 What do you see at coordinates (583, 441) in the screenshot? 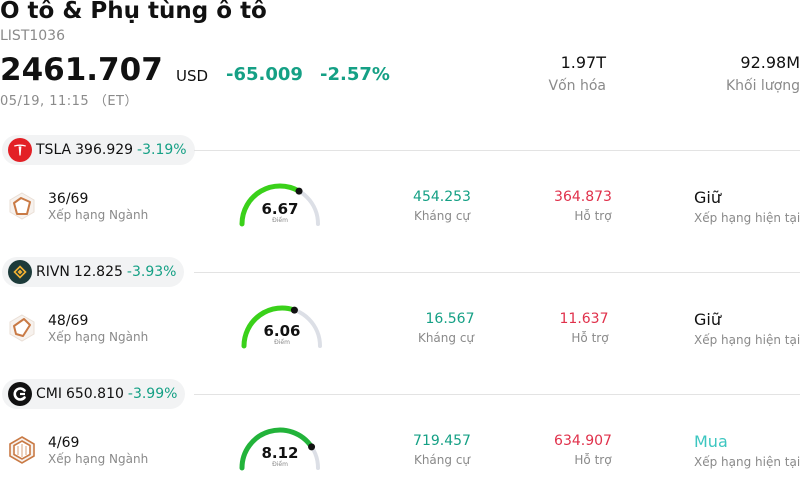
I see `support-value: 634.907` at bounding box center [583, 441].